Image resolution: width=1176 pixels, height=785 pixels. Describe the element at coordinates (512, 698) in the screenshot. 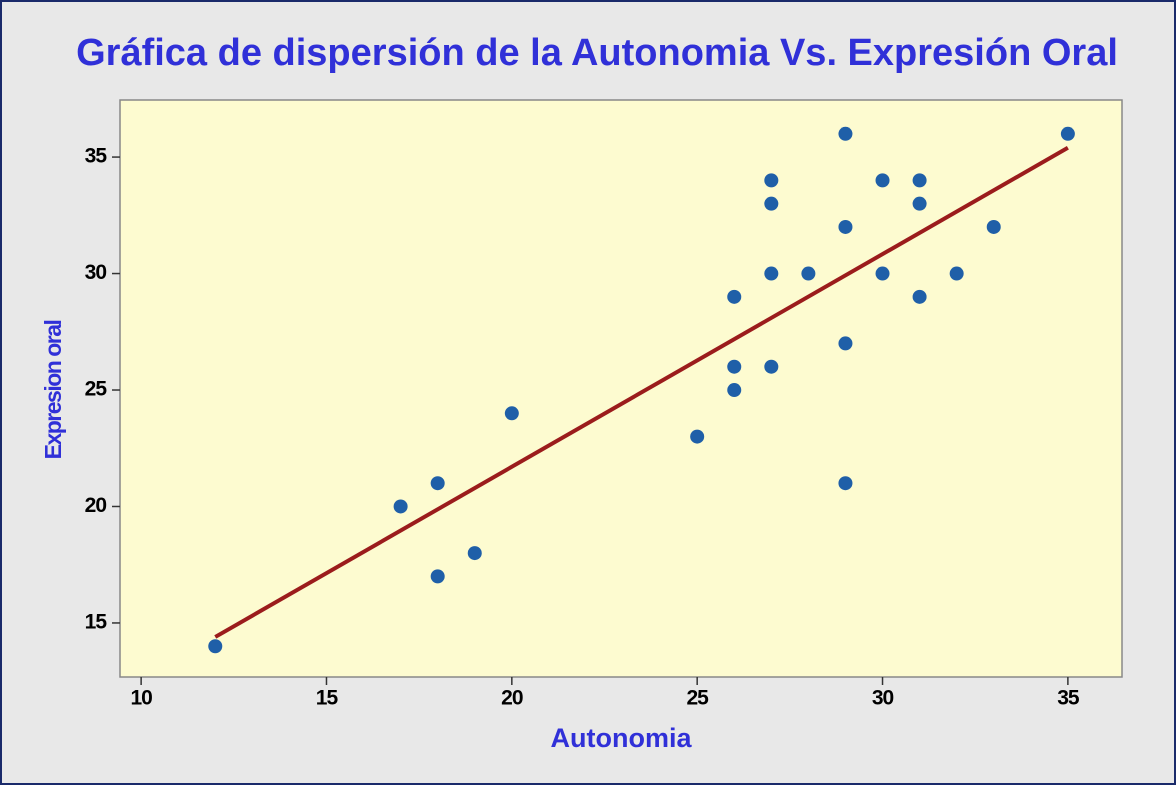

I see `x-tick-label: 20` at that location.